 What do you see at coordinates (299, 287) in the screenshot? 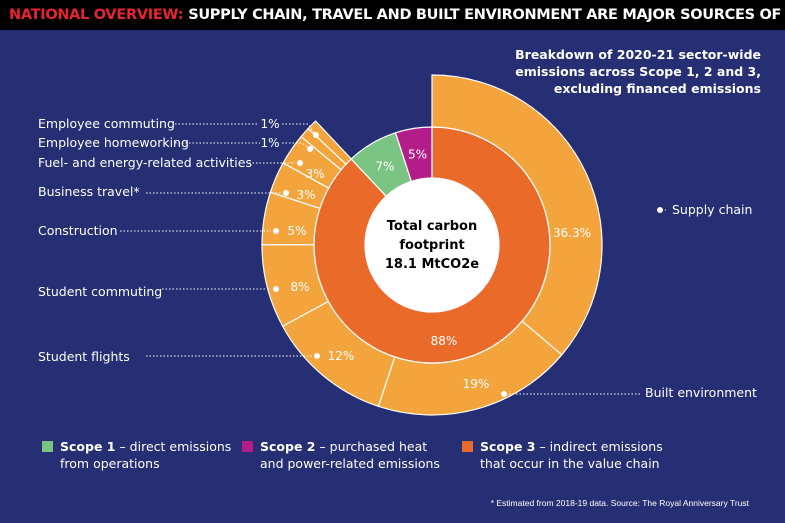
I see `pct-student-commuting: 8%` at bounding box center [299, 287].